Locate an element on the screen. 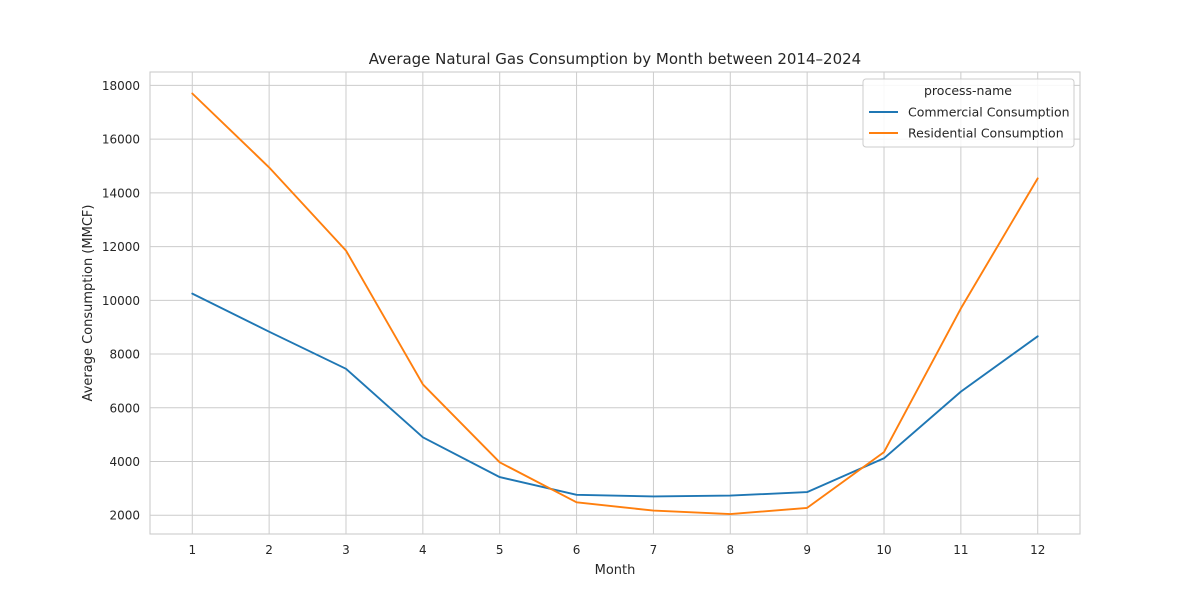 The width and height of the screenshot is (1200, 600). x-tick-label: 12 is located at coordinates (1037, 550).